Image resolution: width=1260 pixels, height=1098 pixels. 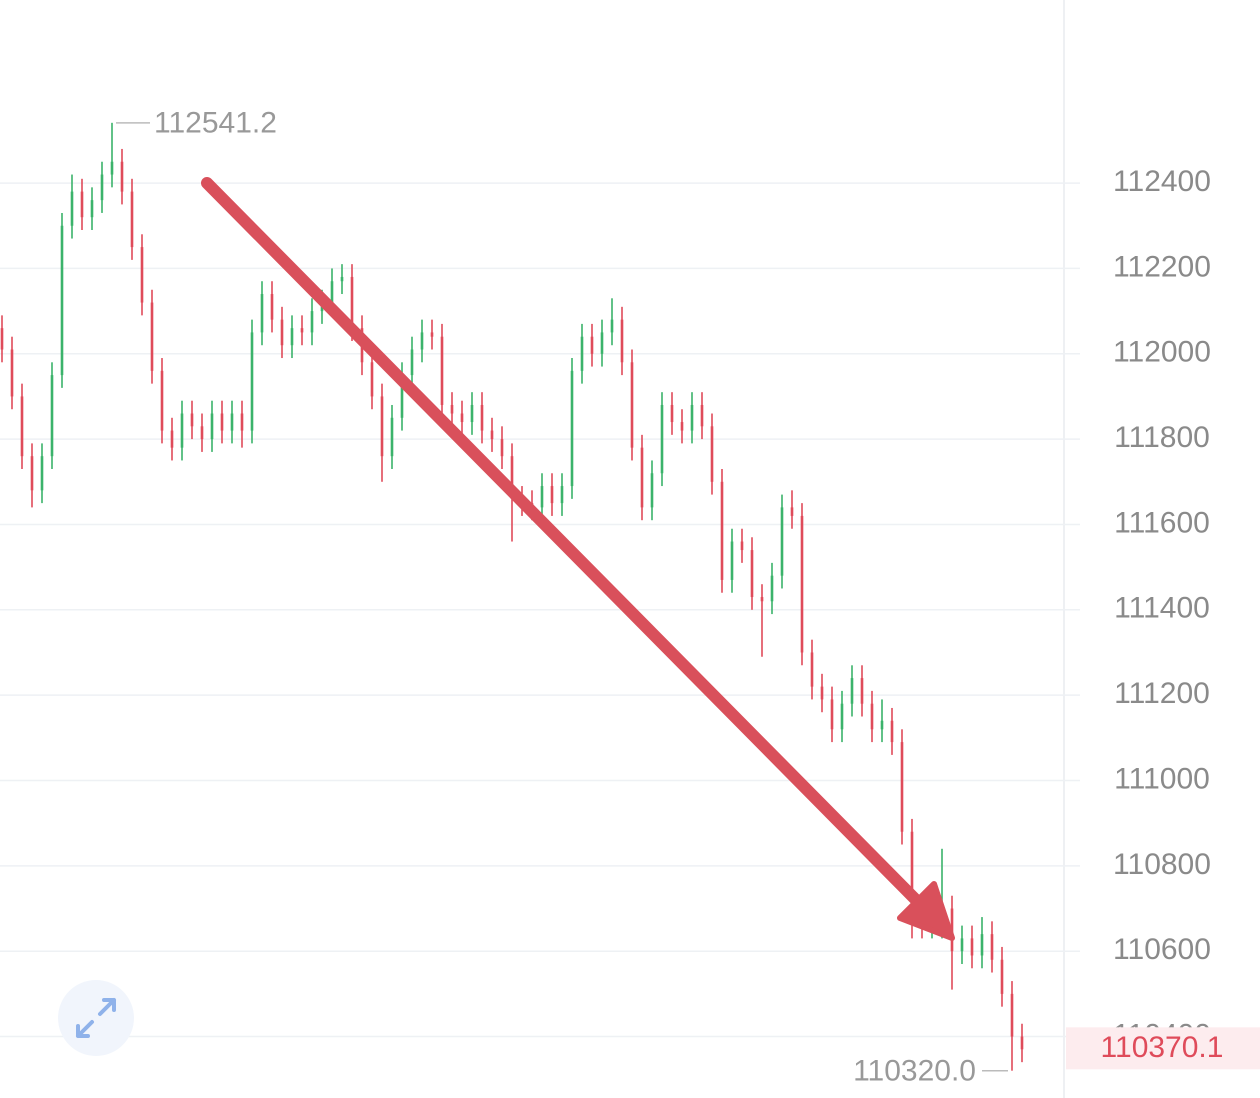 What do you see at coordinates (1162, 608) in the screenshot?
I see `y-tick-label: 111400` at bounding box center [1162, 608].